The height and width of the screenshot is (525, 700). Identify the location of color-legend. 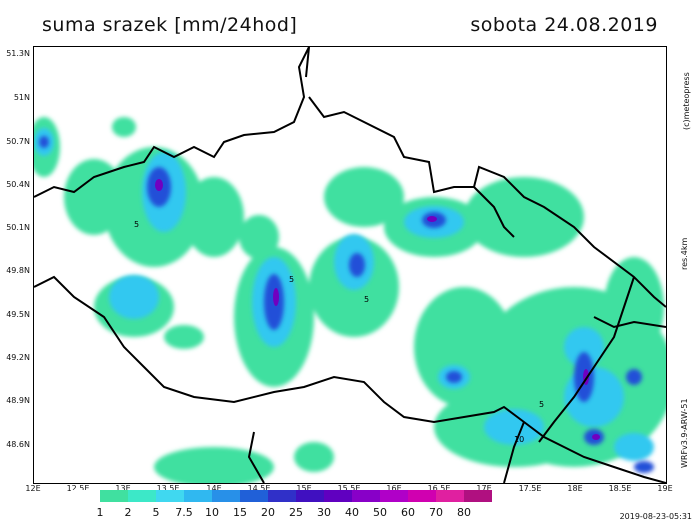
(282, 496).